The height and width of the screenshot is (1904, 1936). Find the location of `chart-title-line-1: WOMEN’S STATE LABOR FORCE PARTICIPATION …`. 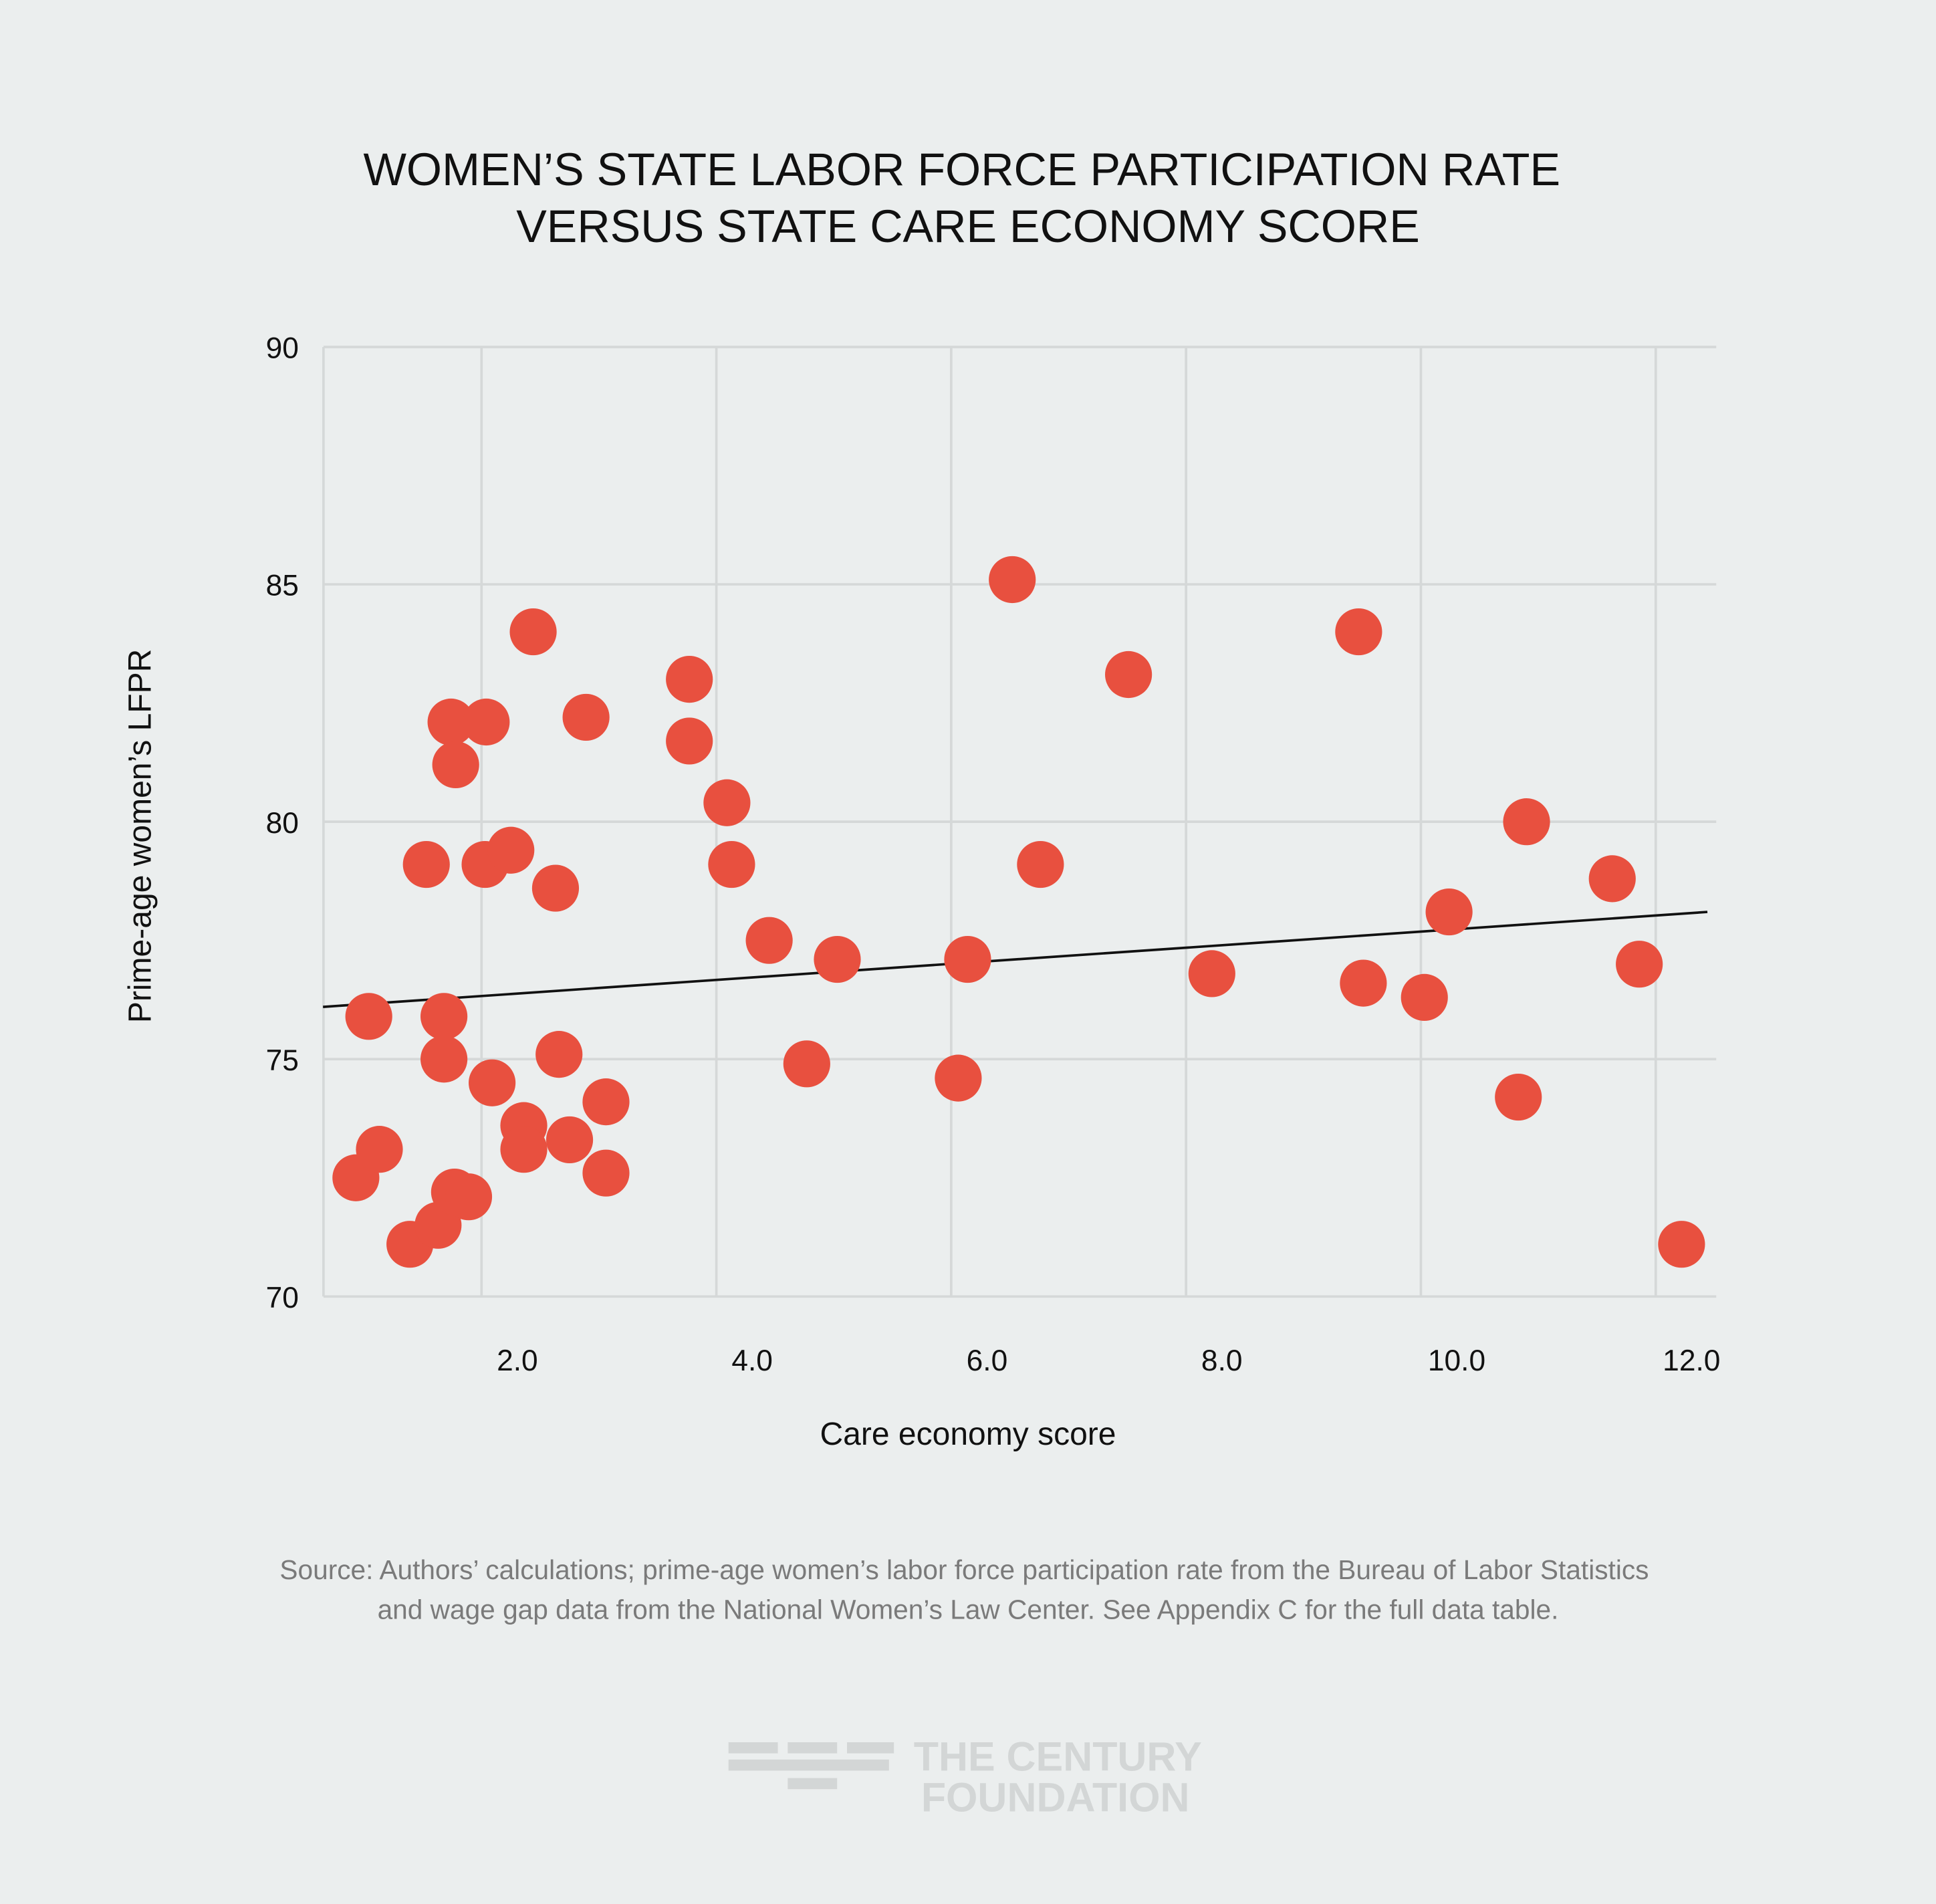

chart-title-line-1: WOMEN’S STATE LABOR FORCE PARTICIPATION … is located at coordinates (961, 169).